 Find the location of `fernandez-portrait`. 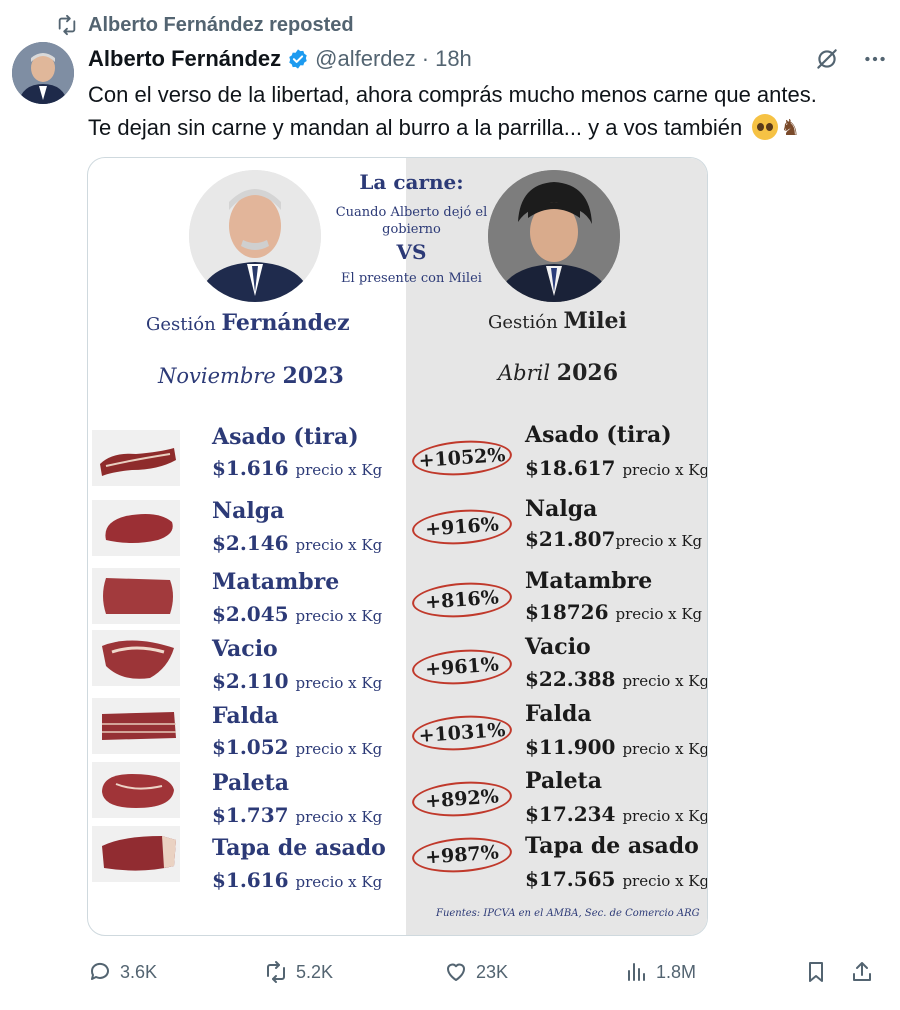

fernandez-portrait is located at coordinates (255, 236).